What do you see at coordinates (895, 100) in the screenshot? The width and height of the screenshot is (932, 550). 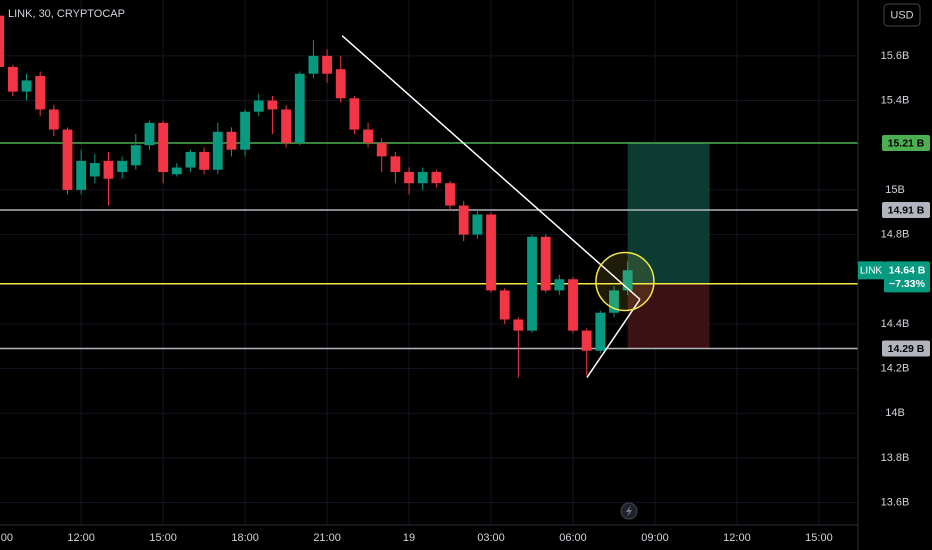 I see `y-tick-label: 15.4B` at bounding box center [895, 100].